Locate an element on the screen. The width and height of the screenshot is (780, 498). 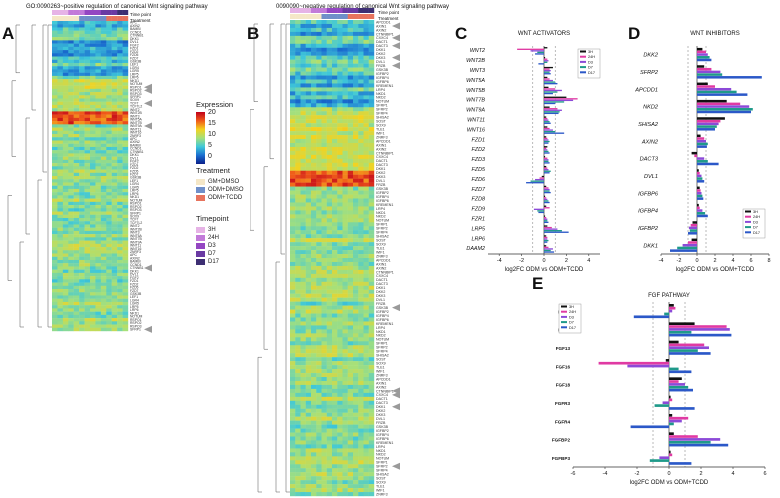
wnt-activators-category-label: WNT5B is located at coordinates (475, 91).